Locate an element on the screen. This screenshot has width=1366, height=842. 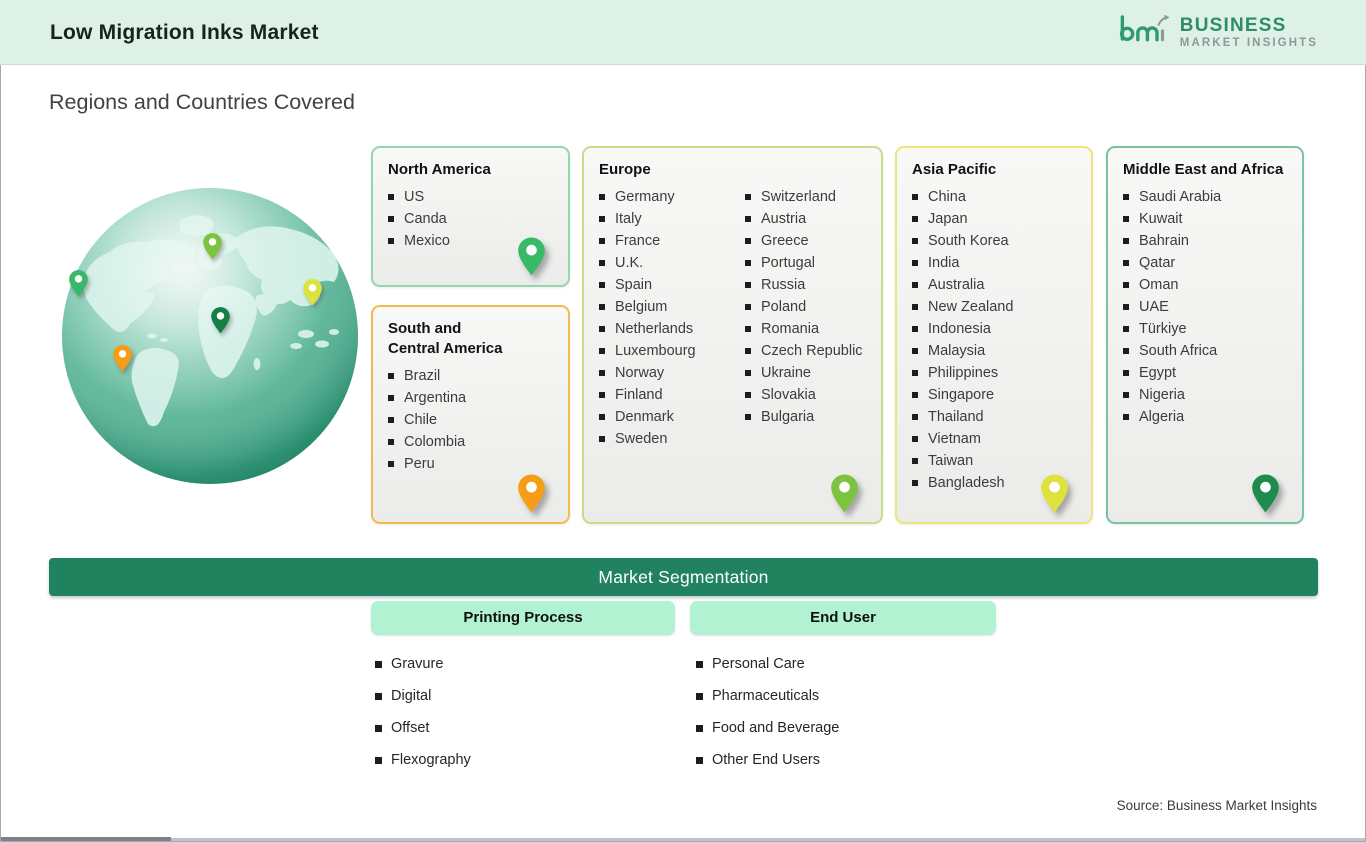
country-label: Singapore is located at coordinates (961, 395).